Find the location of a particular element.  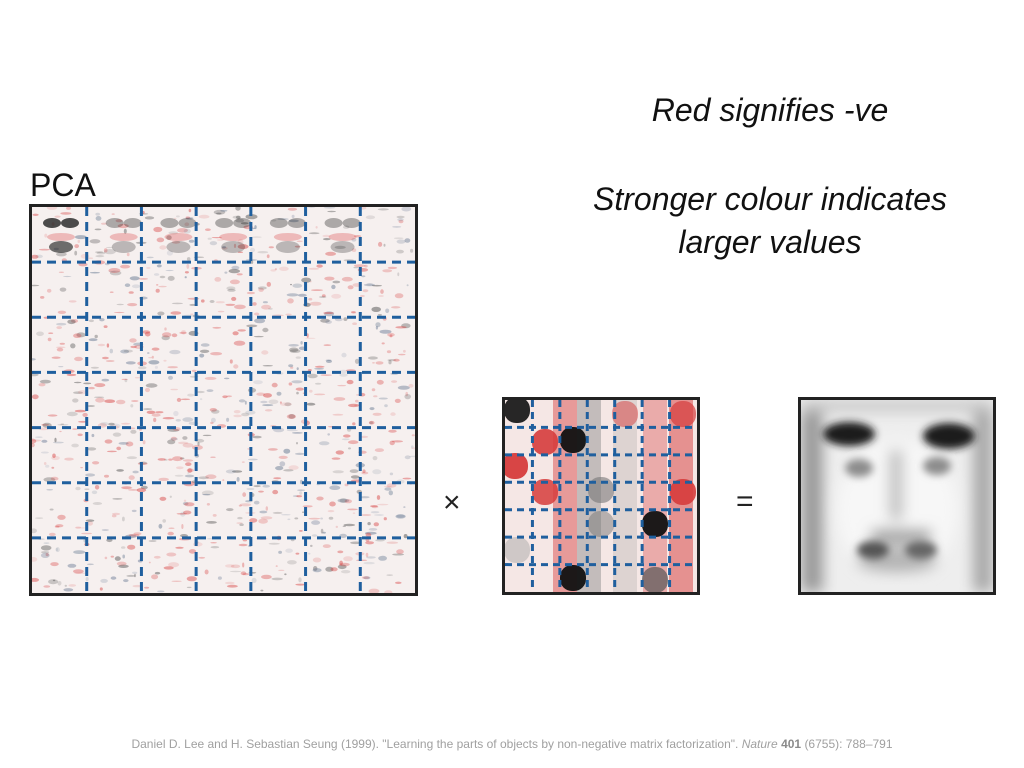

annotation-colour-strength: Stronger colour indicates larger values is located at coordinates (770, 221).